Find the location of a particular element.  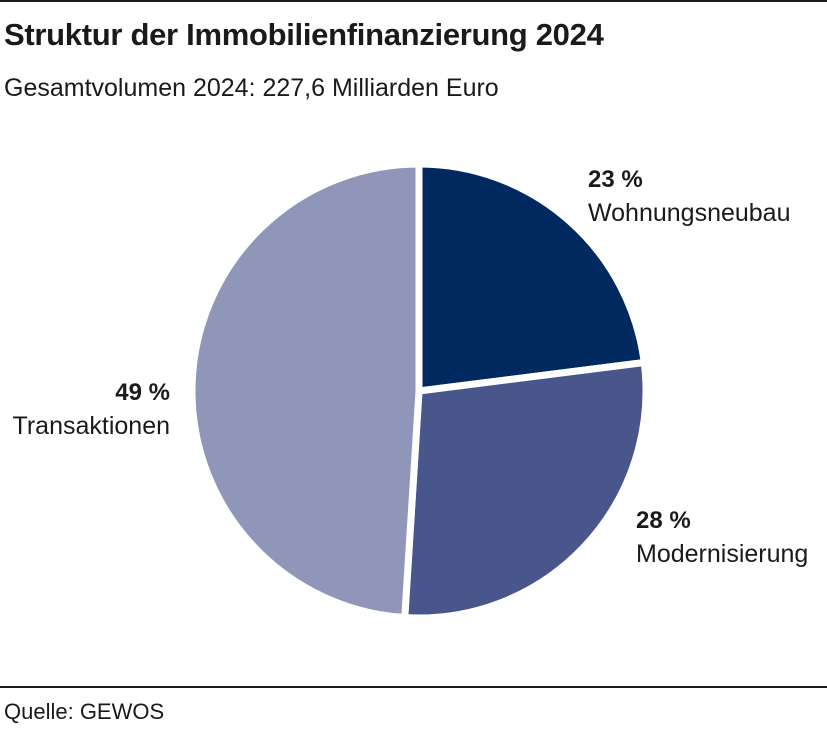

chart-title: Struktur der Immobilienfinanzierung 2024 is located at coordinates (304, 34).